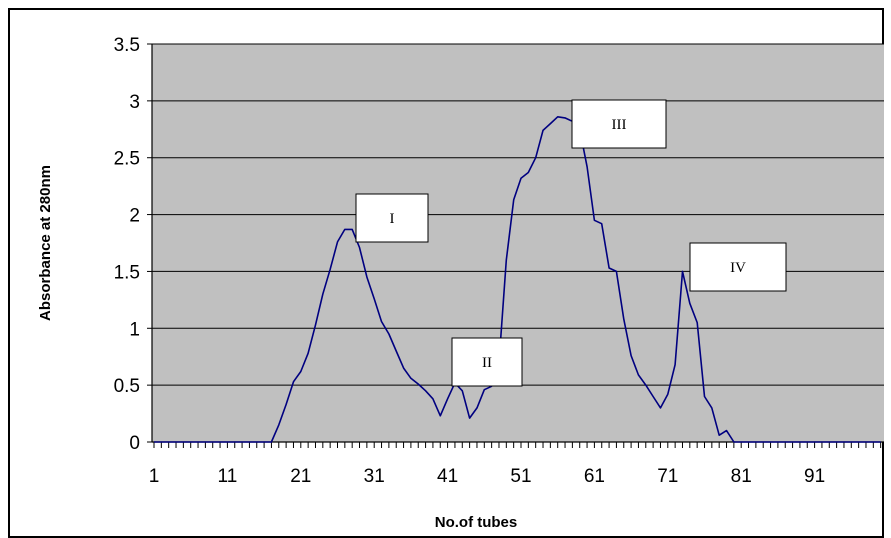  I want to click on y-tick-label: 3.5, so click(127, 45).